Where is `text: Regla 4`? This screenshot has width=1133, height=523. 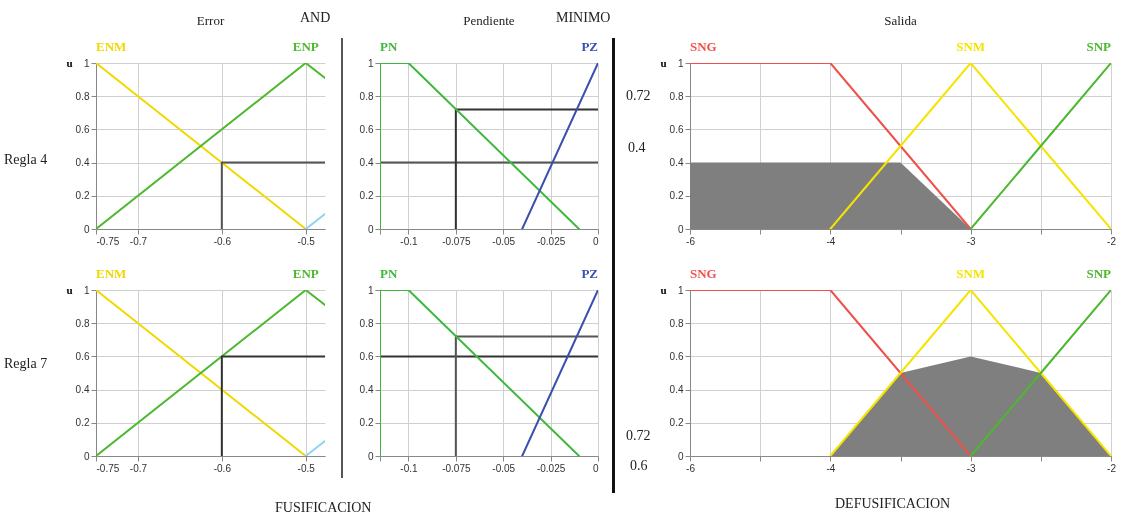
text: Regla 4 is located at coordinates (26, 160).